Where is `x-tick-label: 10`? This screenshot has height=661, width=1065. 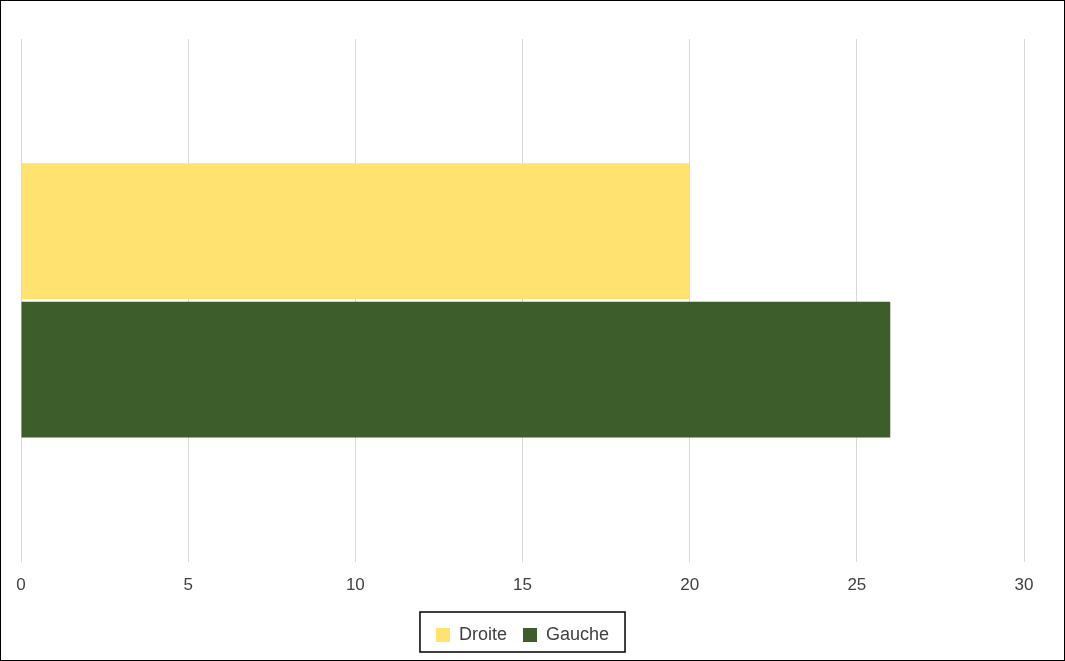
x-tick-label: 10 is located at coordinates (355, 585).